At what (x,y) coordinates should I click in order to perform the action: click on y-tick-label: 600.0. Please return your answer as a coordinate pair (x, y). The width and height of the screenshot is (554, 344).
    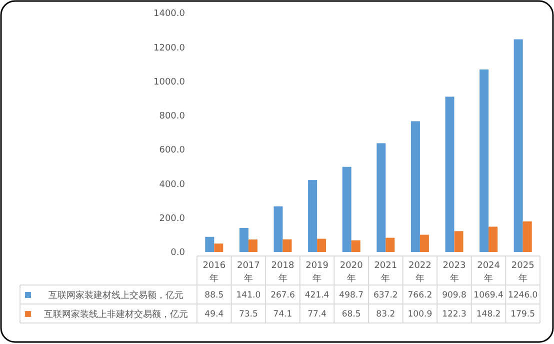
    Looking at the image, I should click on (172, 151).